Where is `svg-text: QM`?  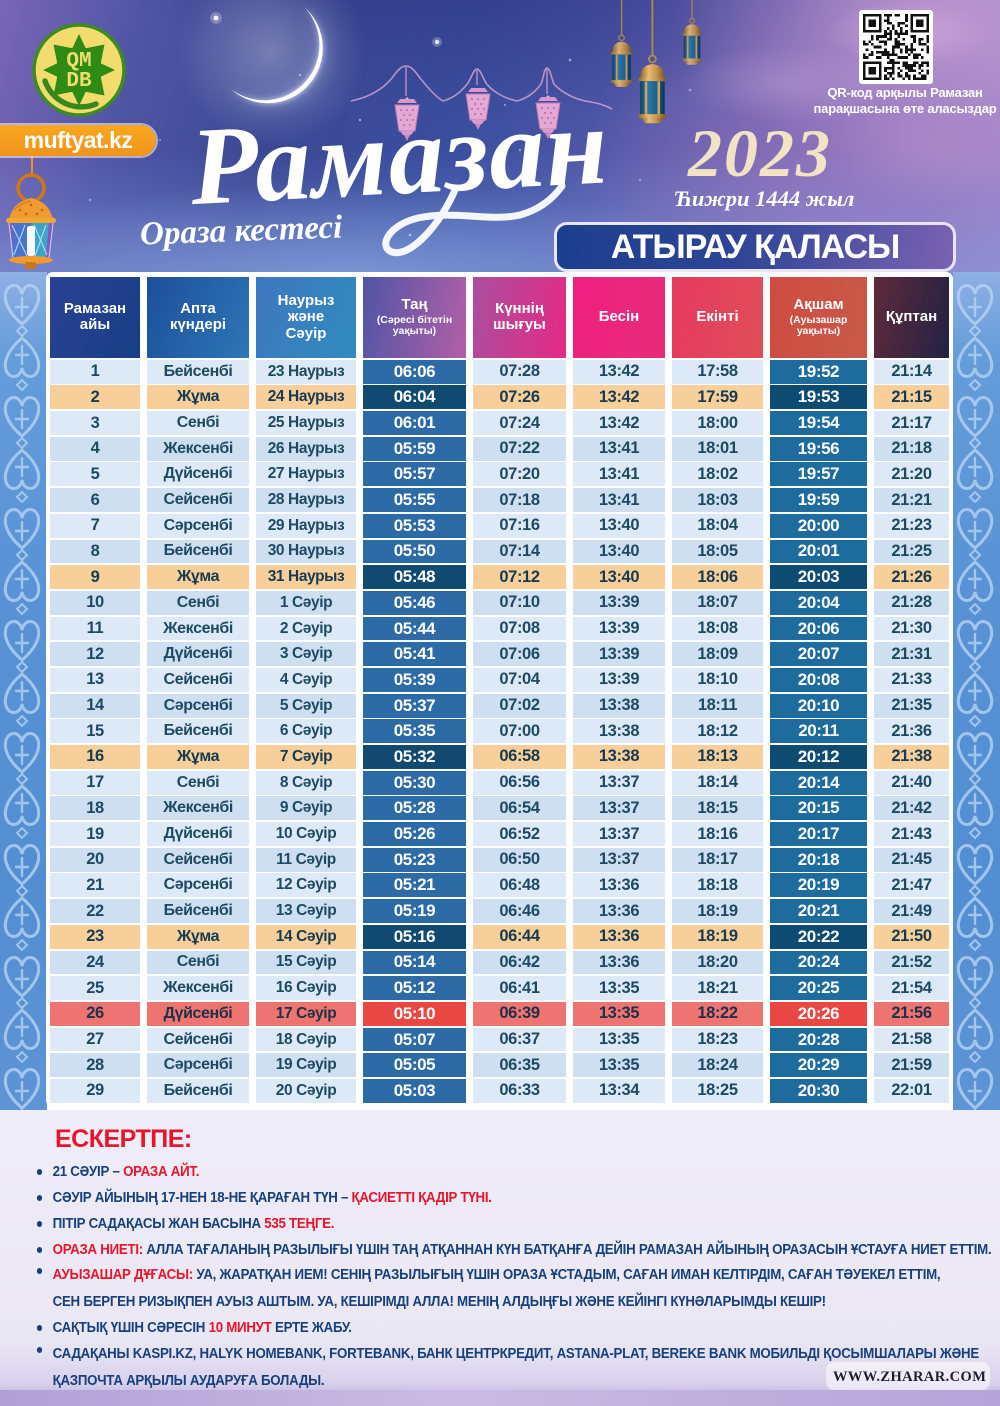 svg-text: QM is located at coordinates (78, 61).